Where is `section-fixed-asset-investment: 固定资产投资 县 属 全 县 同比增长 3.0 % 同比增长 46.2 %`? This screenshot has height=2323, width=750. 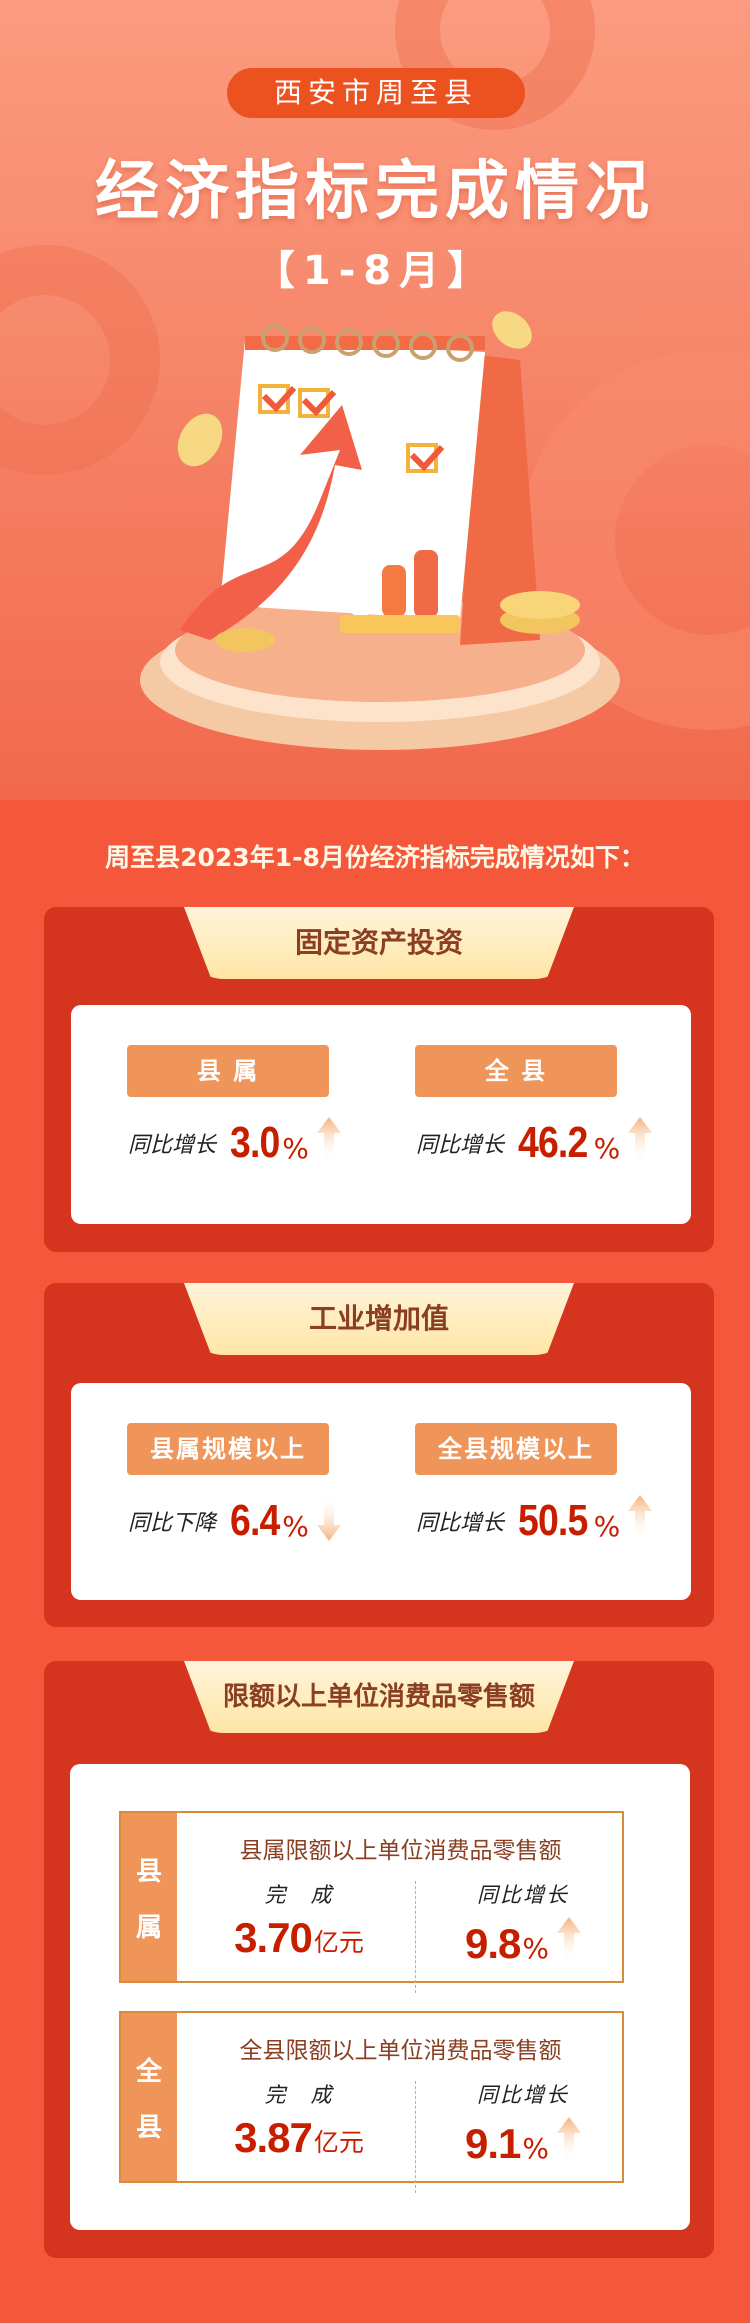 section-fixed-asset-investment: 固定资产投资 县 属 全 县 同比增长 3.0 % 同比增长 46.2 % is located at coordinates (379, 1079).